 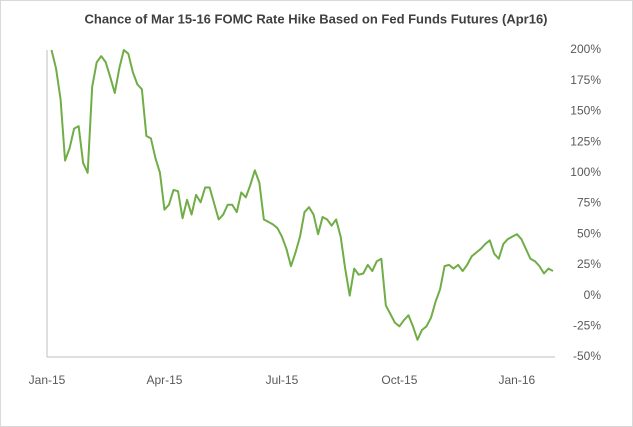 I want to click on x-tick-label: Apr-15, so click(x=164, y=380).